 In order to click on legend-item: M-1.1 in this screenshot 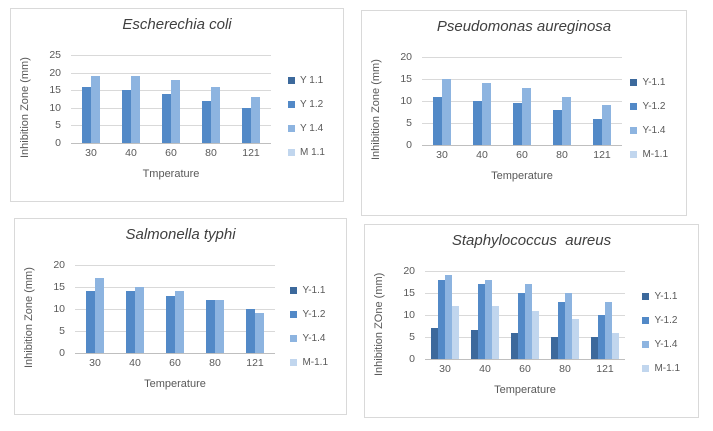, I will do `click(661, 368)`.